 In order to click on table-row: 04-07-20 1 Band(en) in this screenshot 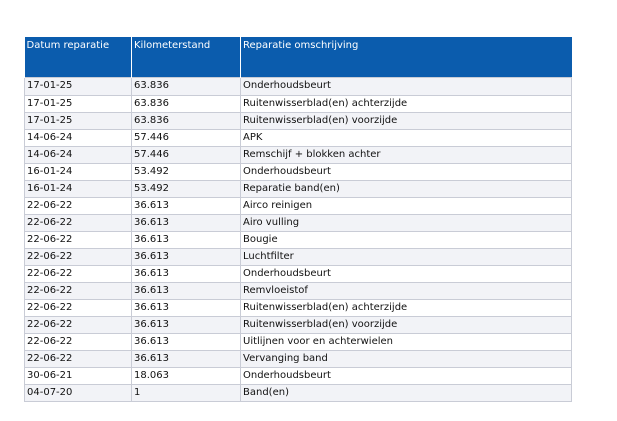, I will do `click(298, 393)`.